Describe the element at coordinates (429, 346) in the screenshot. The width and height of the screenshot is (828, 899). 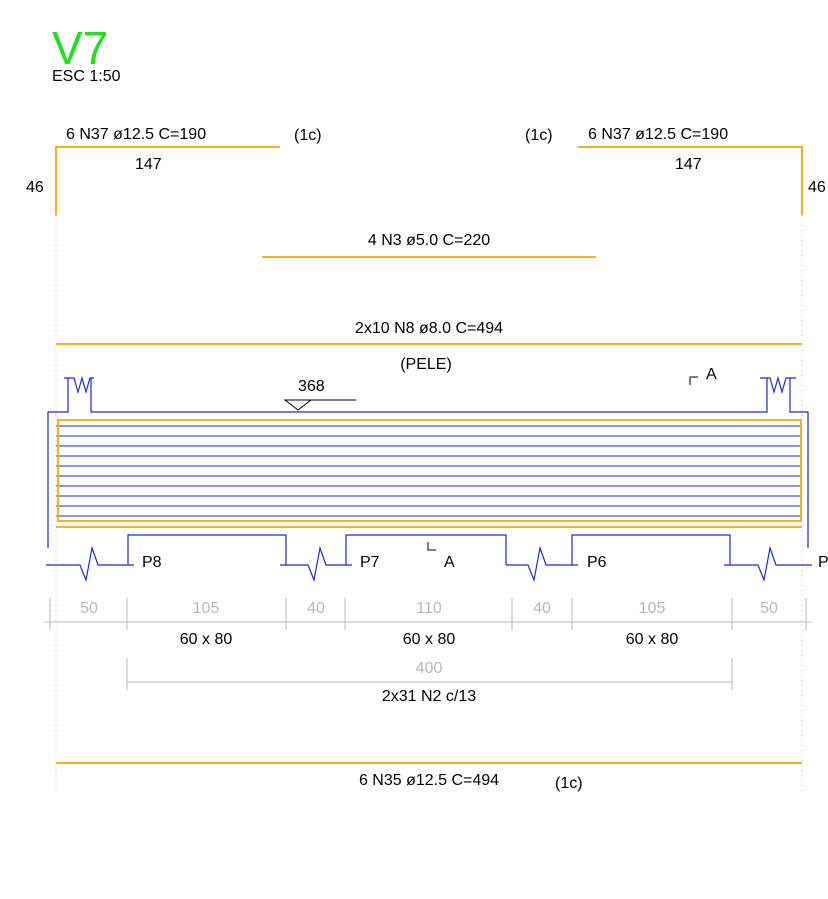
I see `bar-n8: 2x10 N8 ø8.0 C=494 (PELE)` at that location.